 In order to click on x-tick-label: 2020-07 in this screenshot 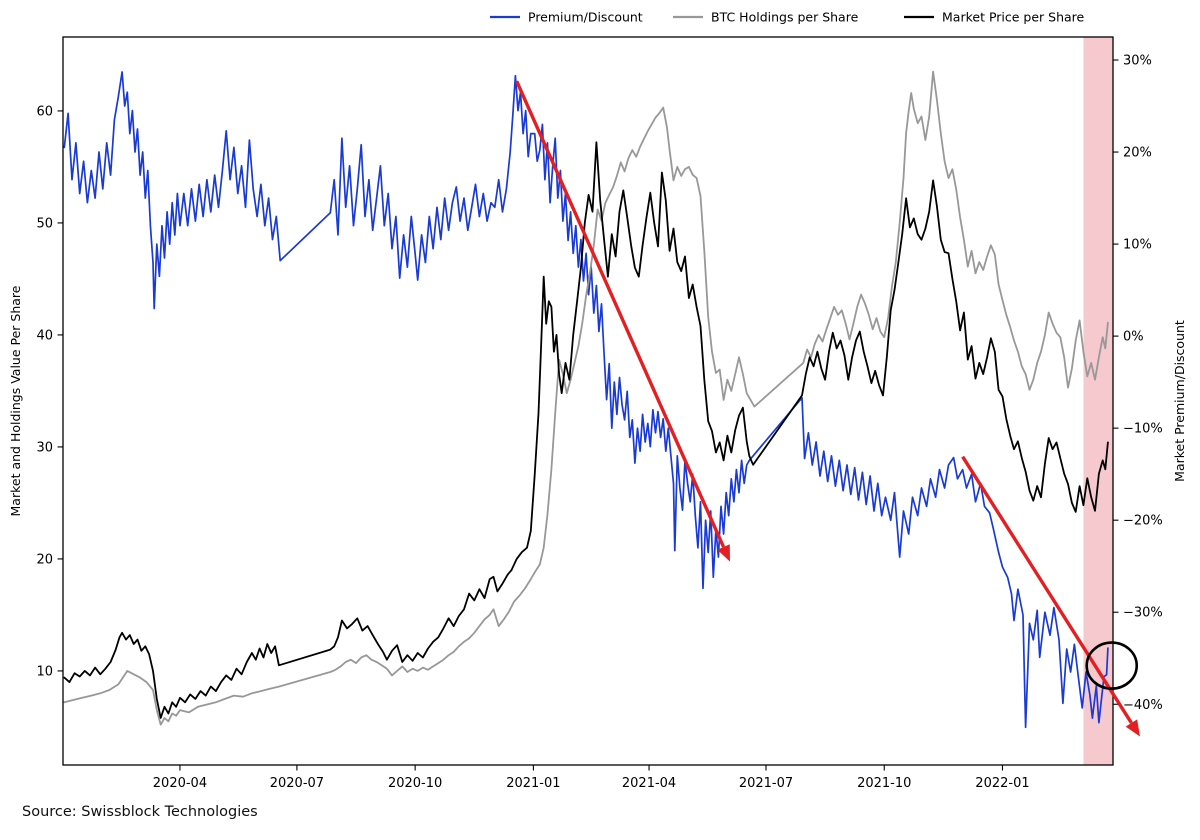, I will do `click(297, 783)`.